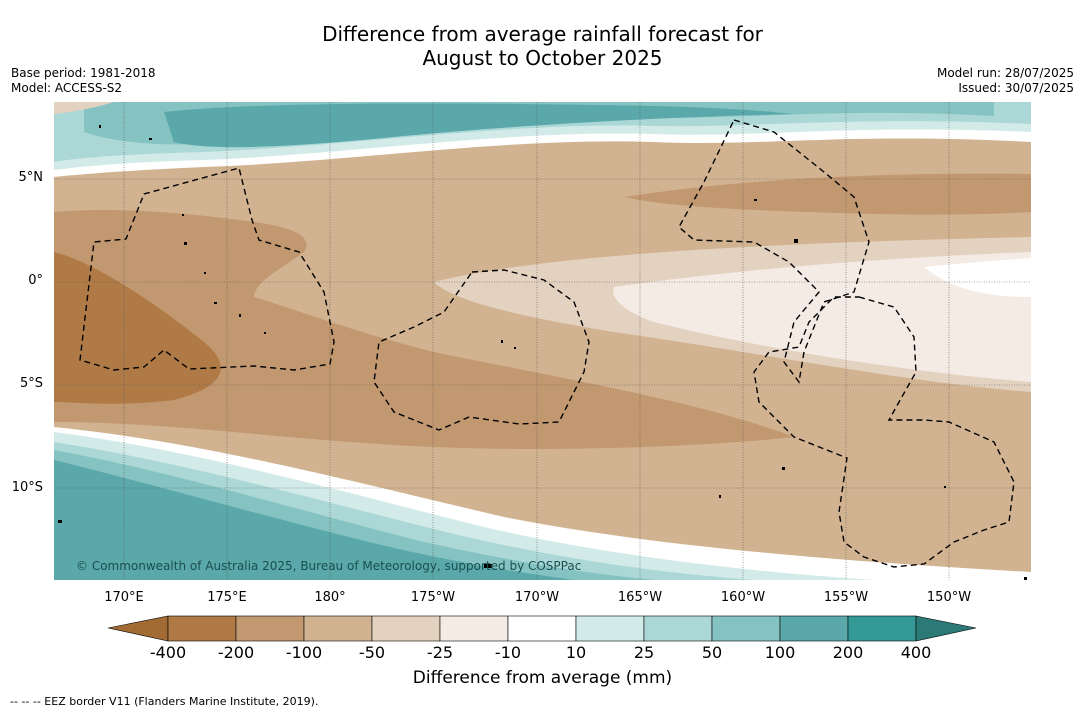 This screenshot has height=713, width=1085. Describe the element at coordinates (712, 652) in the screenshot. I see `colorbar-tick: 50` at that location.